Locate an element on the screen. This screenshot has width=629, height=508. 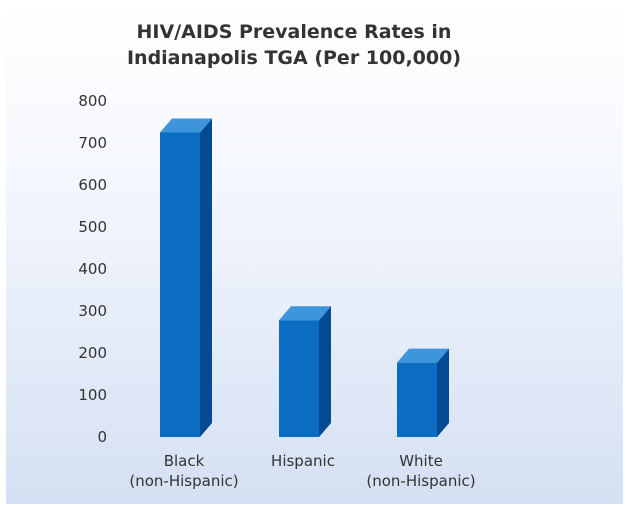
y-axis-tick-labels: 0 100 200 300 400 500 600 700 800 is located at coordinates (92, 269).